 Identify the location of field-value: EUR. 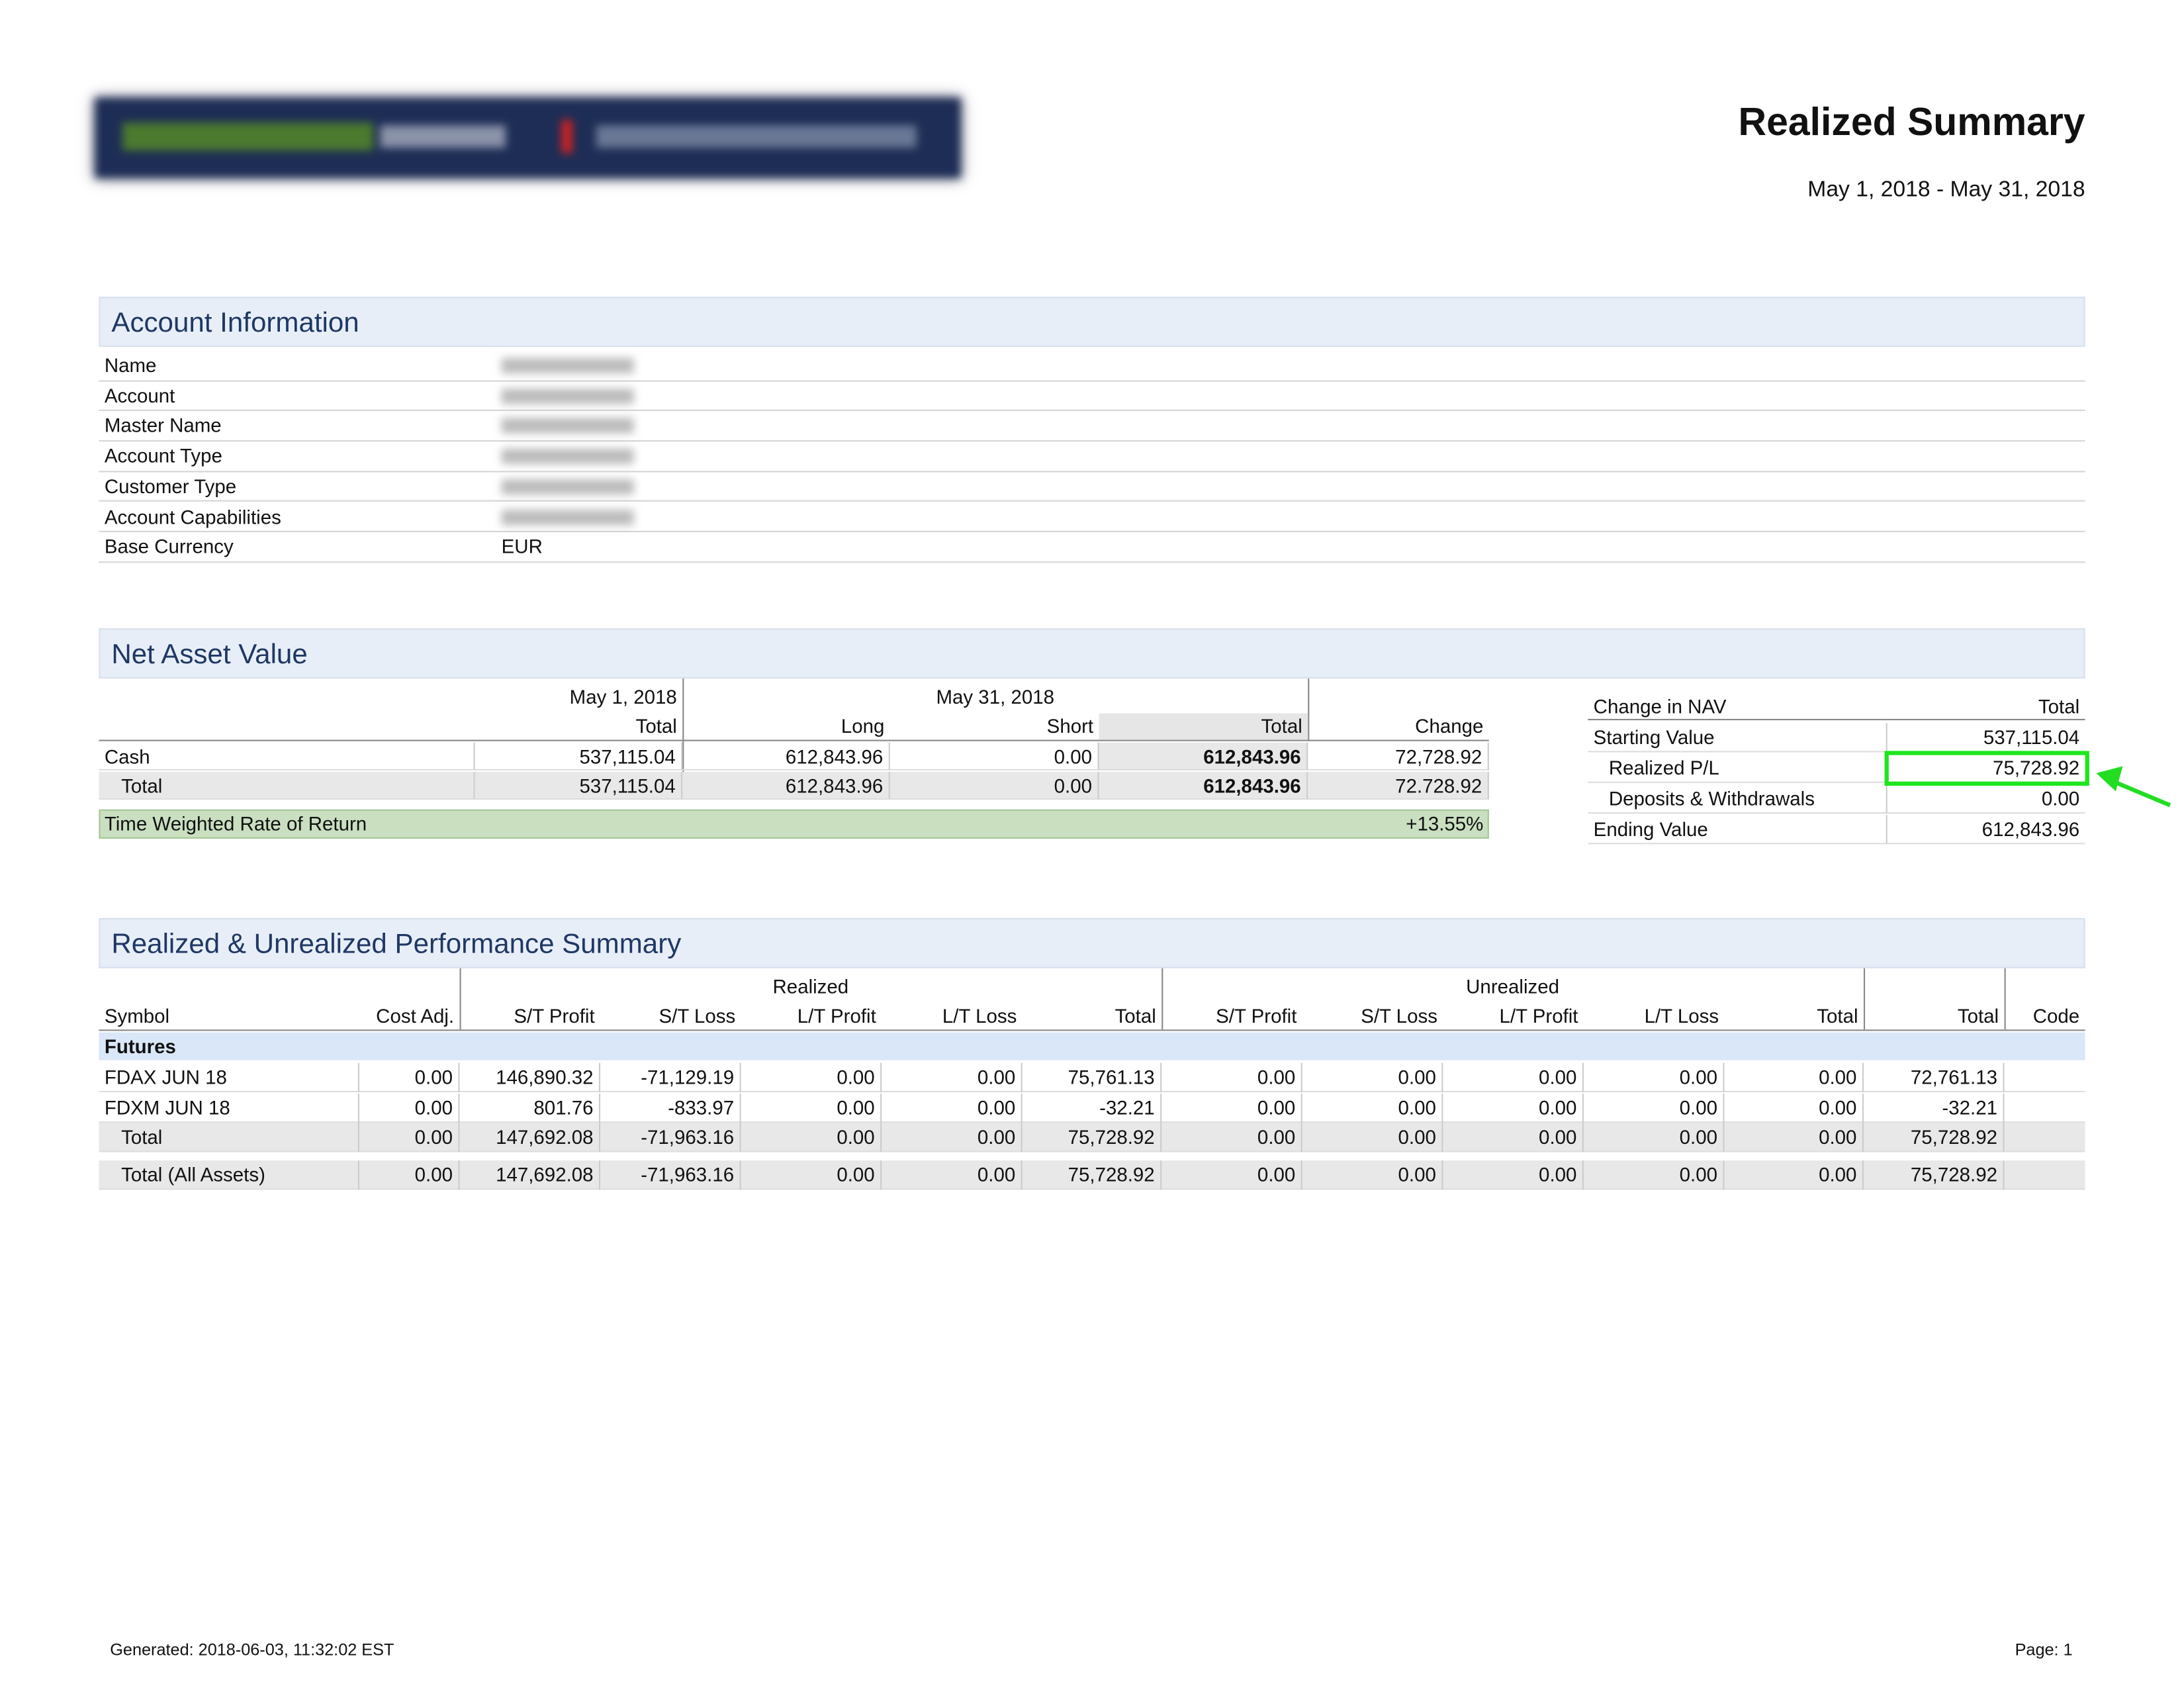
(1290, 547).